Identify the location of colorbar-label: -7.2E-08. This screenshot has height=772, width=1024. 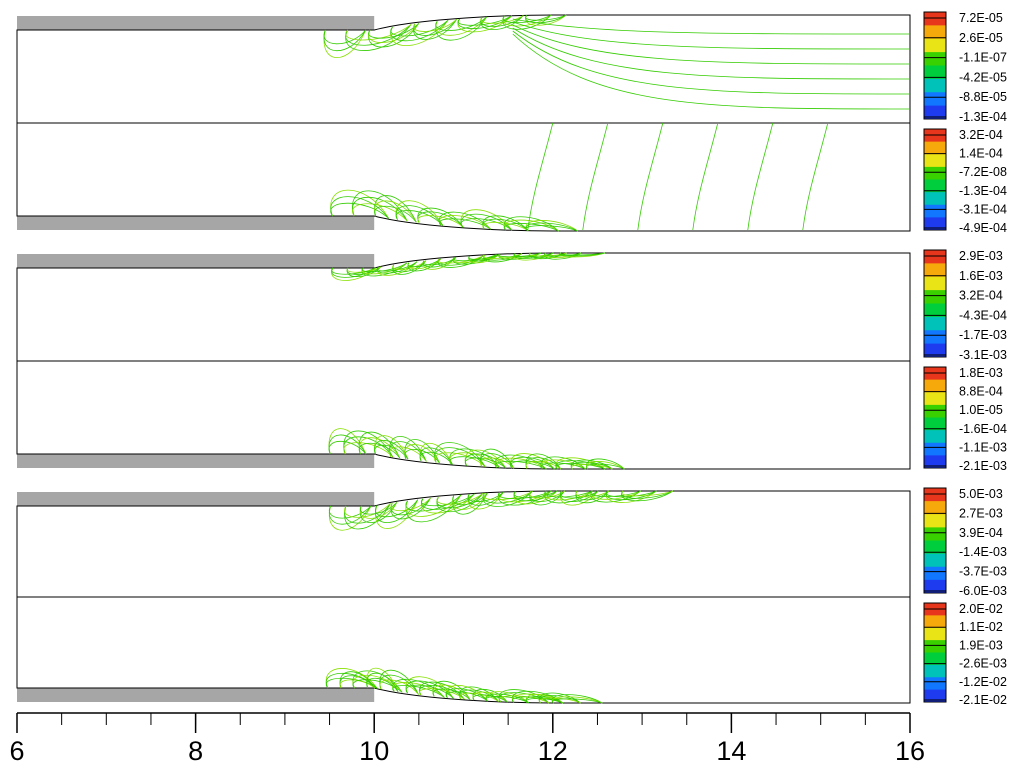
(983, 172).